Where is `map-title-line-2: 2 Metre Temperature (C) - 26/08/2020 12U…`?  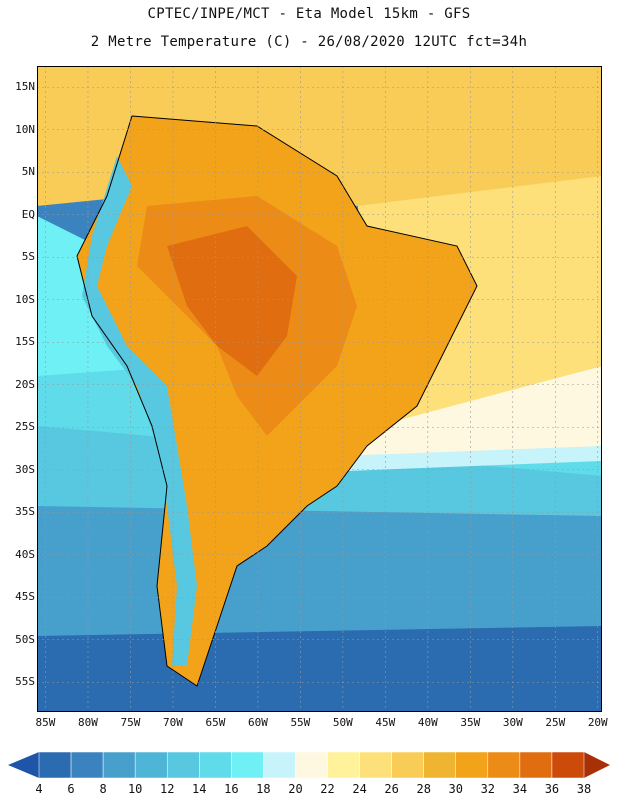 map-title-line-2: 2 Metre Temperature (C) - 26/08/2020 12U… is located at coordinates (309, 42).